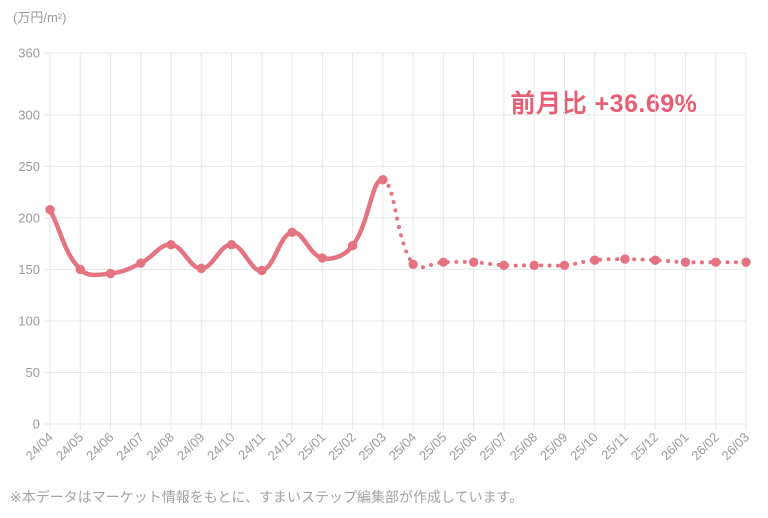 The height and width of the screenshot is (518, 768). What do you see at coordinates (29, 269) in the screenshot?
I see `svg-text: 150` at bounding box center [29, 269].